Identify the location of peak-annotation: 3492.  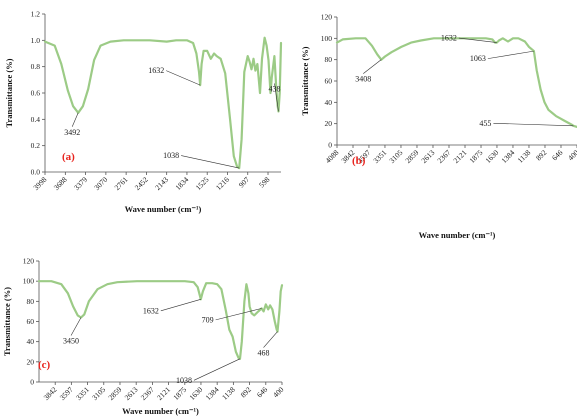
(72, 132).